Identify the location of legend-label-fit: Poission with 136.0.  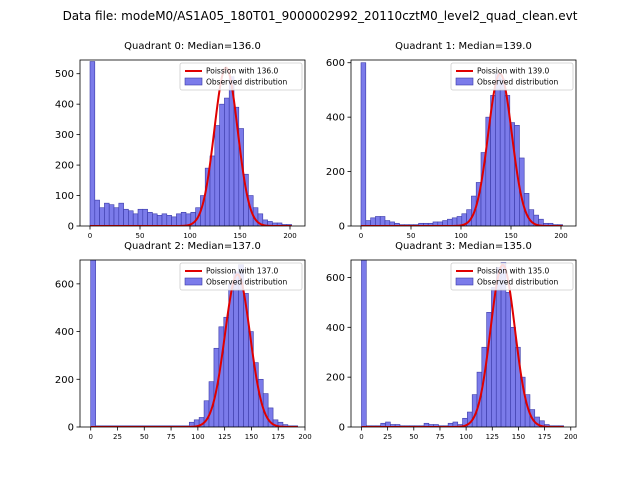
(242, 71).